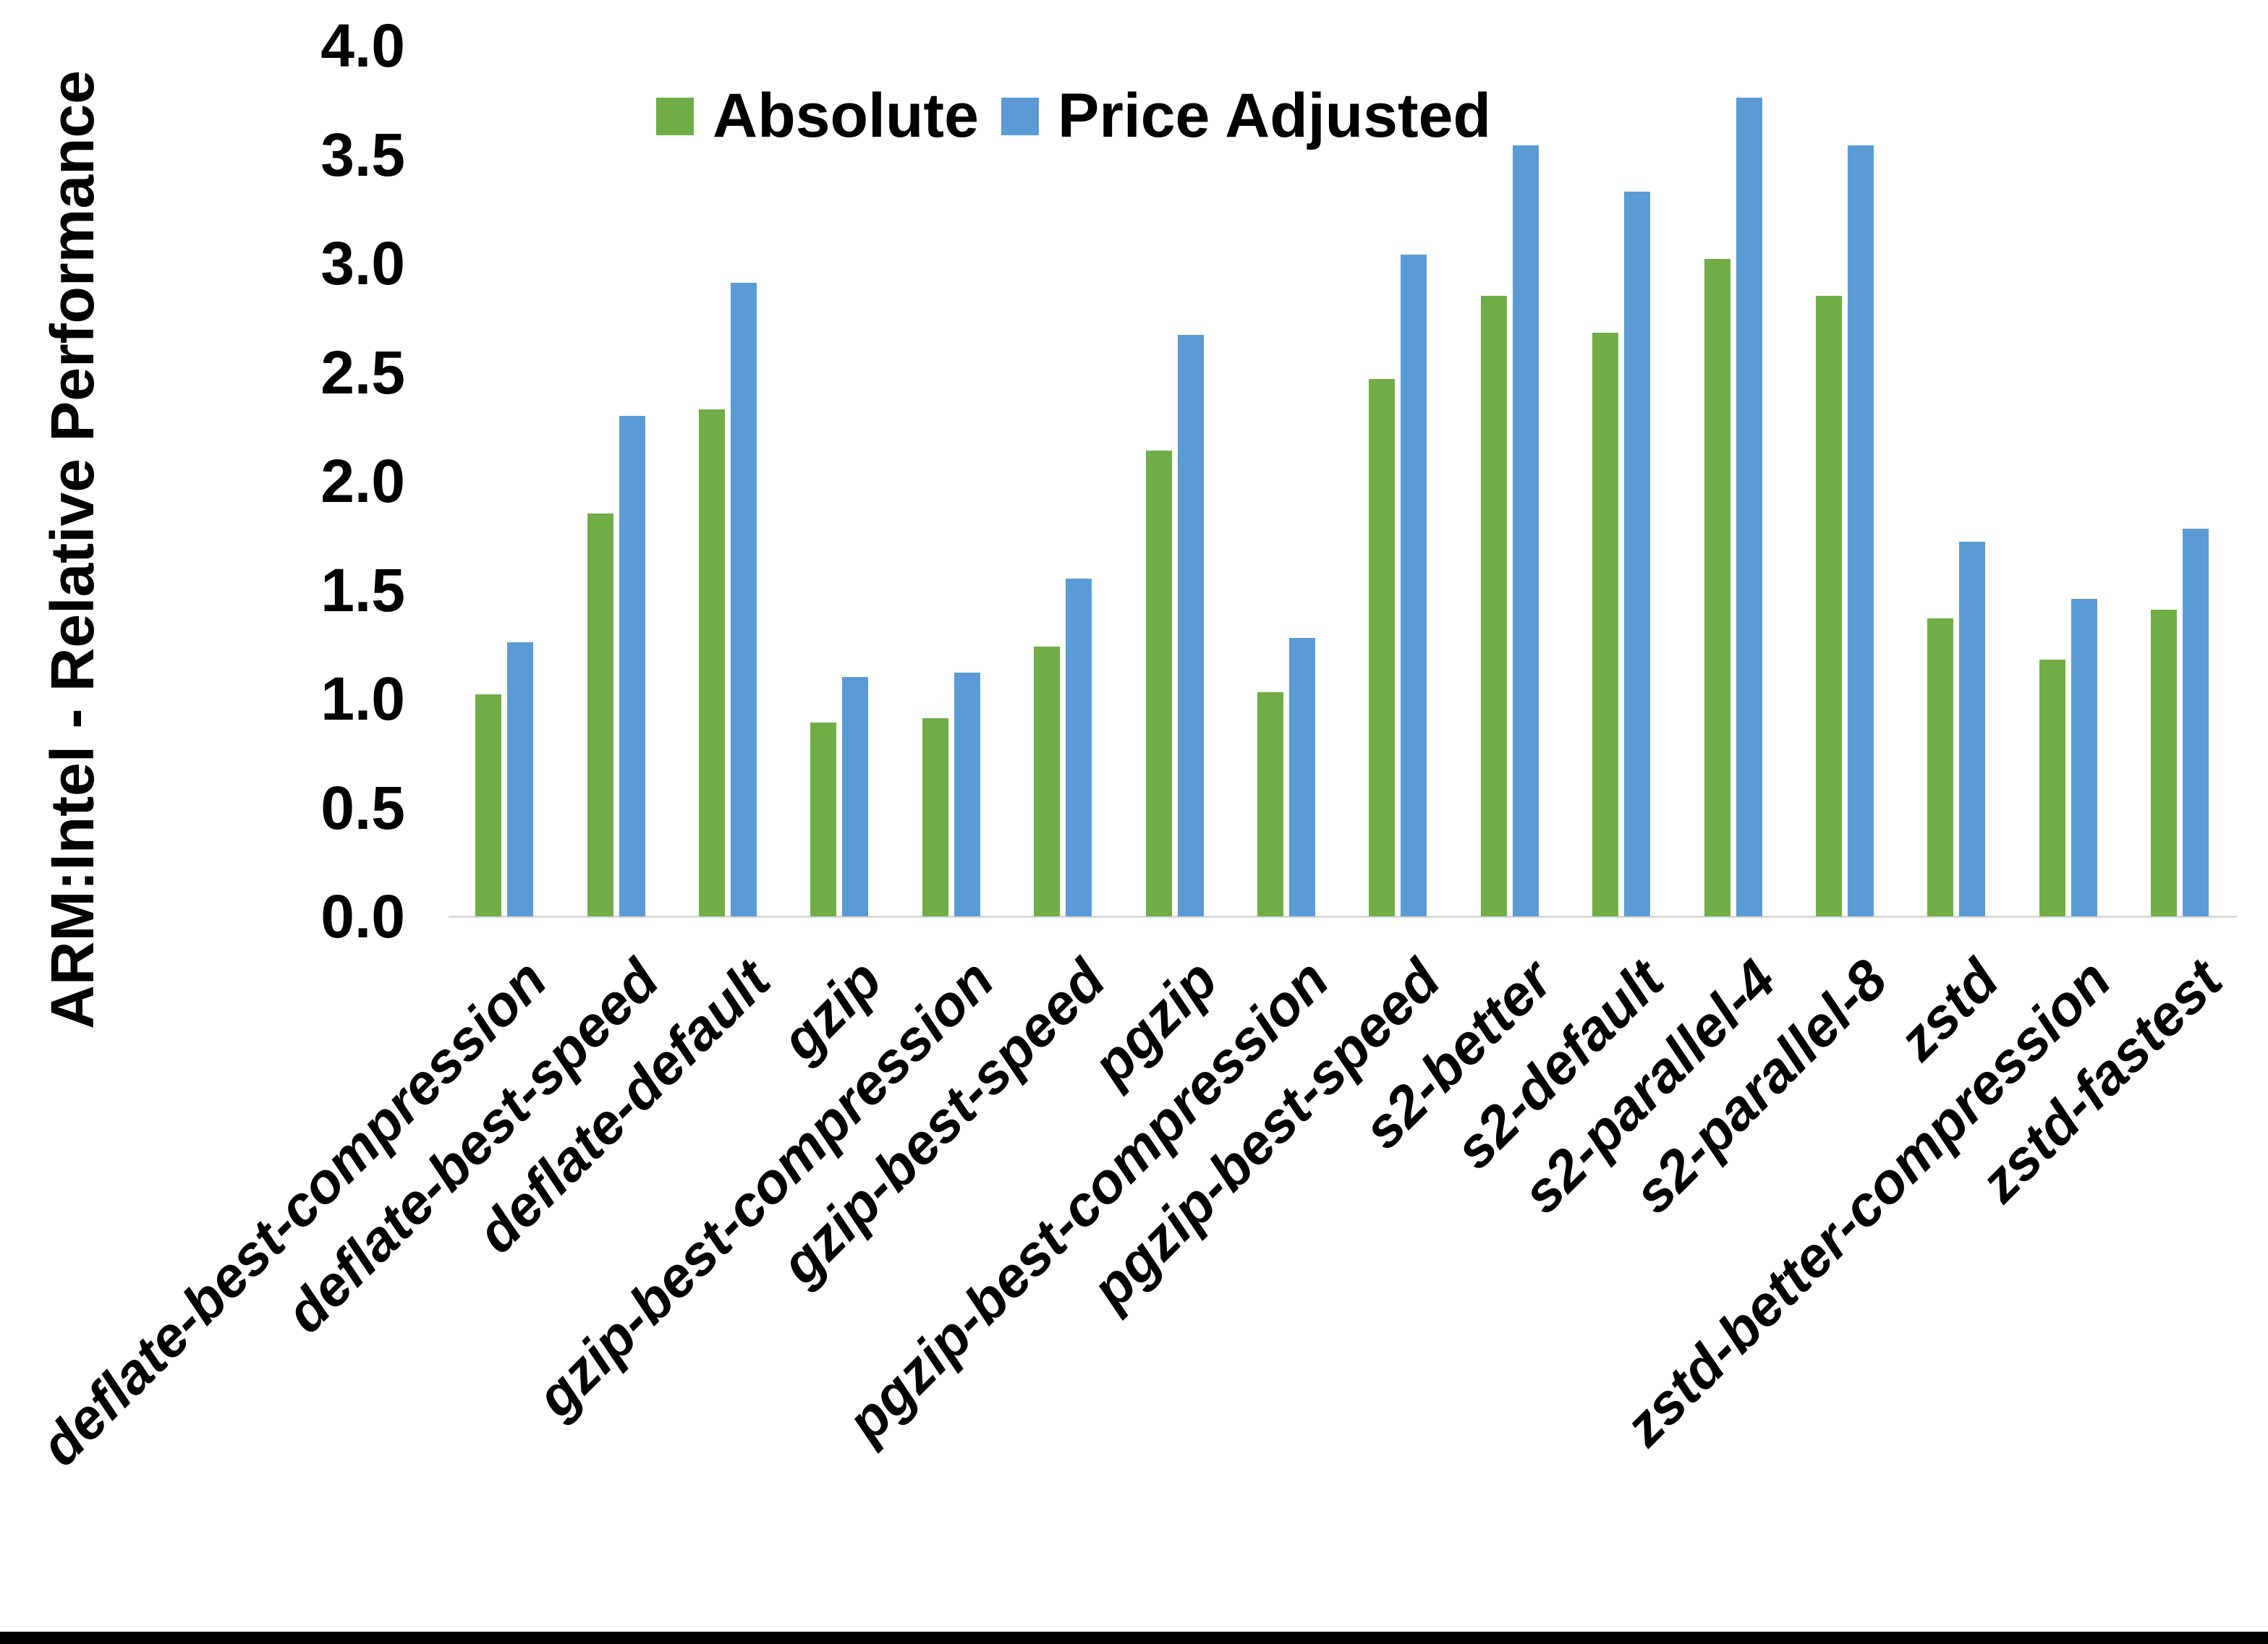 The width and height of the screenshot is (2268, 1644). Describe the element at coordinates (712, 662) in the screenshot. I see `bar-absolute-deflate-default` at that location.